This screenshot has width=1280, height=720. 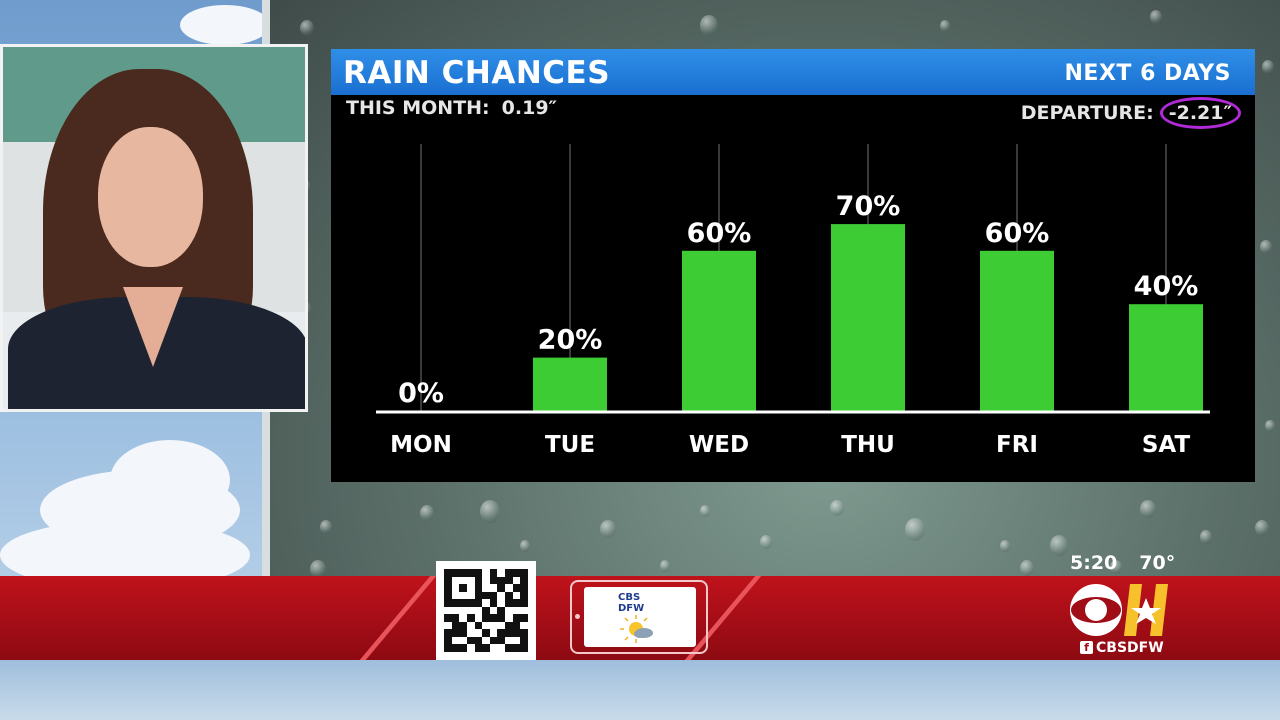 What do you see at coordinates (868, 317) in the screenshot?
I see `bar-thu` at bounding box center [868, 317].